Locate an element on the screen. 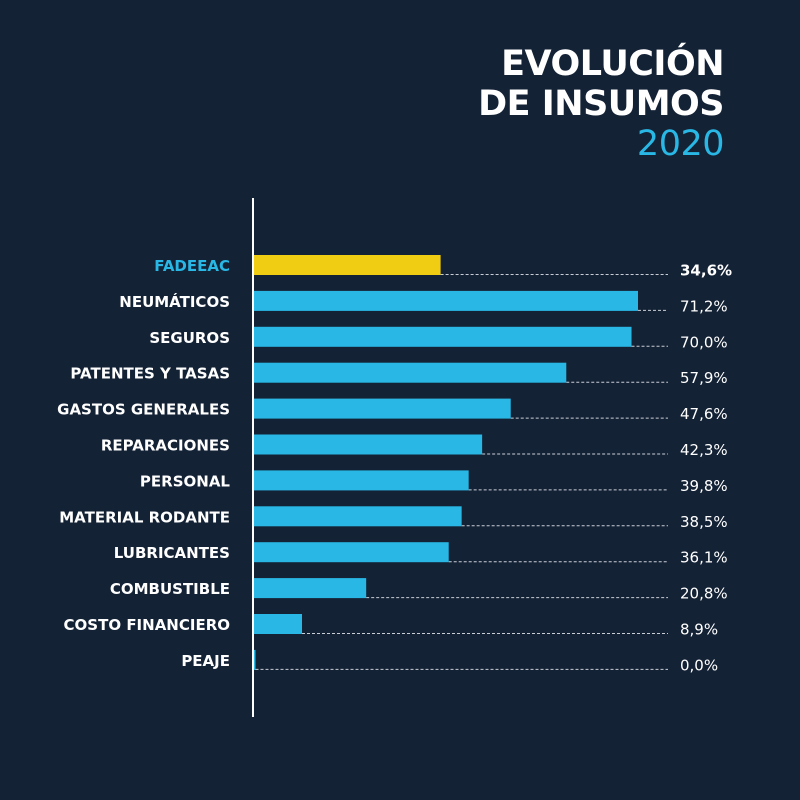  category-label: PEAJE is located at coordinates (205, 661).